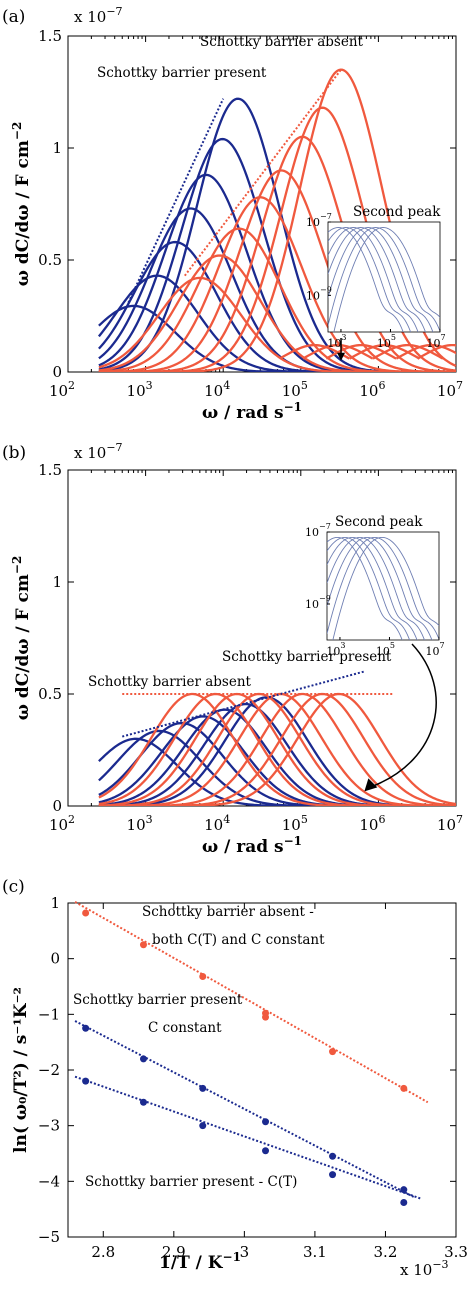  Describe the element at coordinates (282, 42) in the screenshot. I see `red-series-label: Schottky barrier absent` at that location.